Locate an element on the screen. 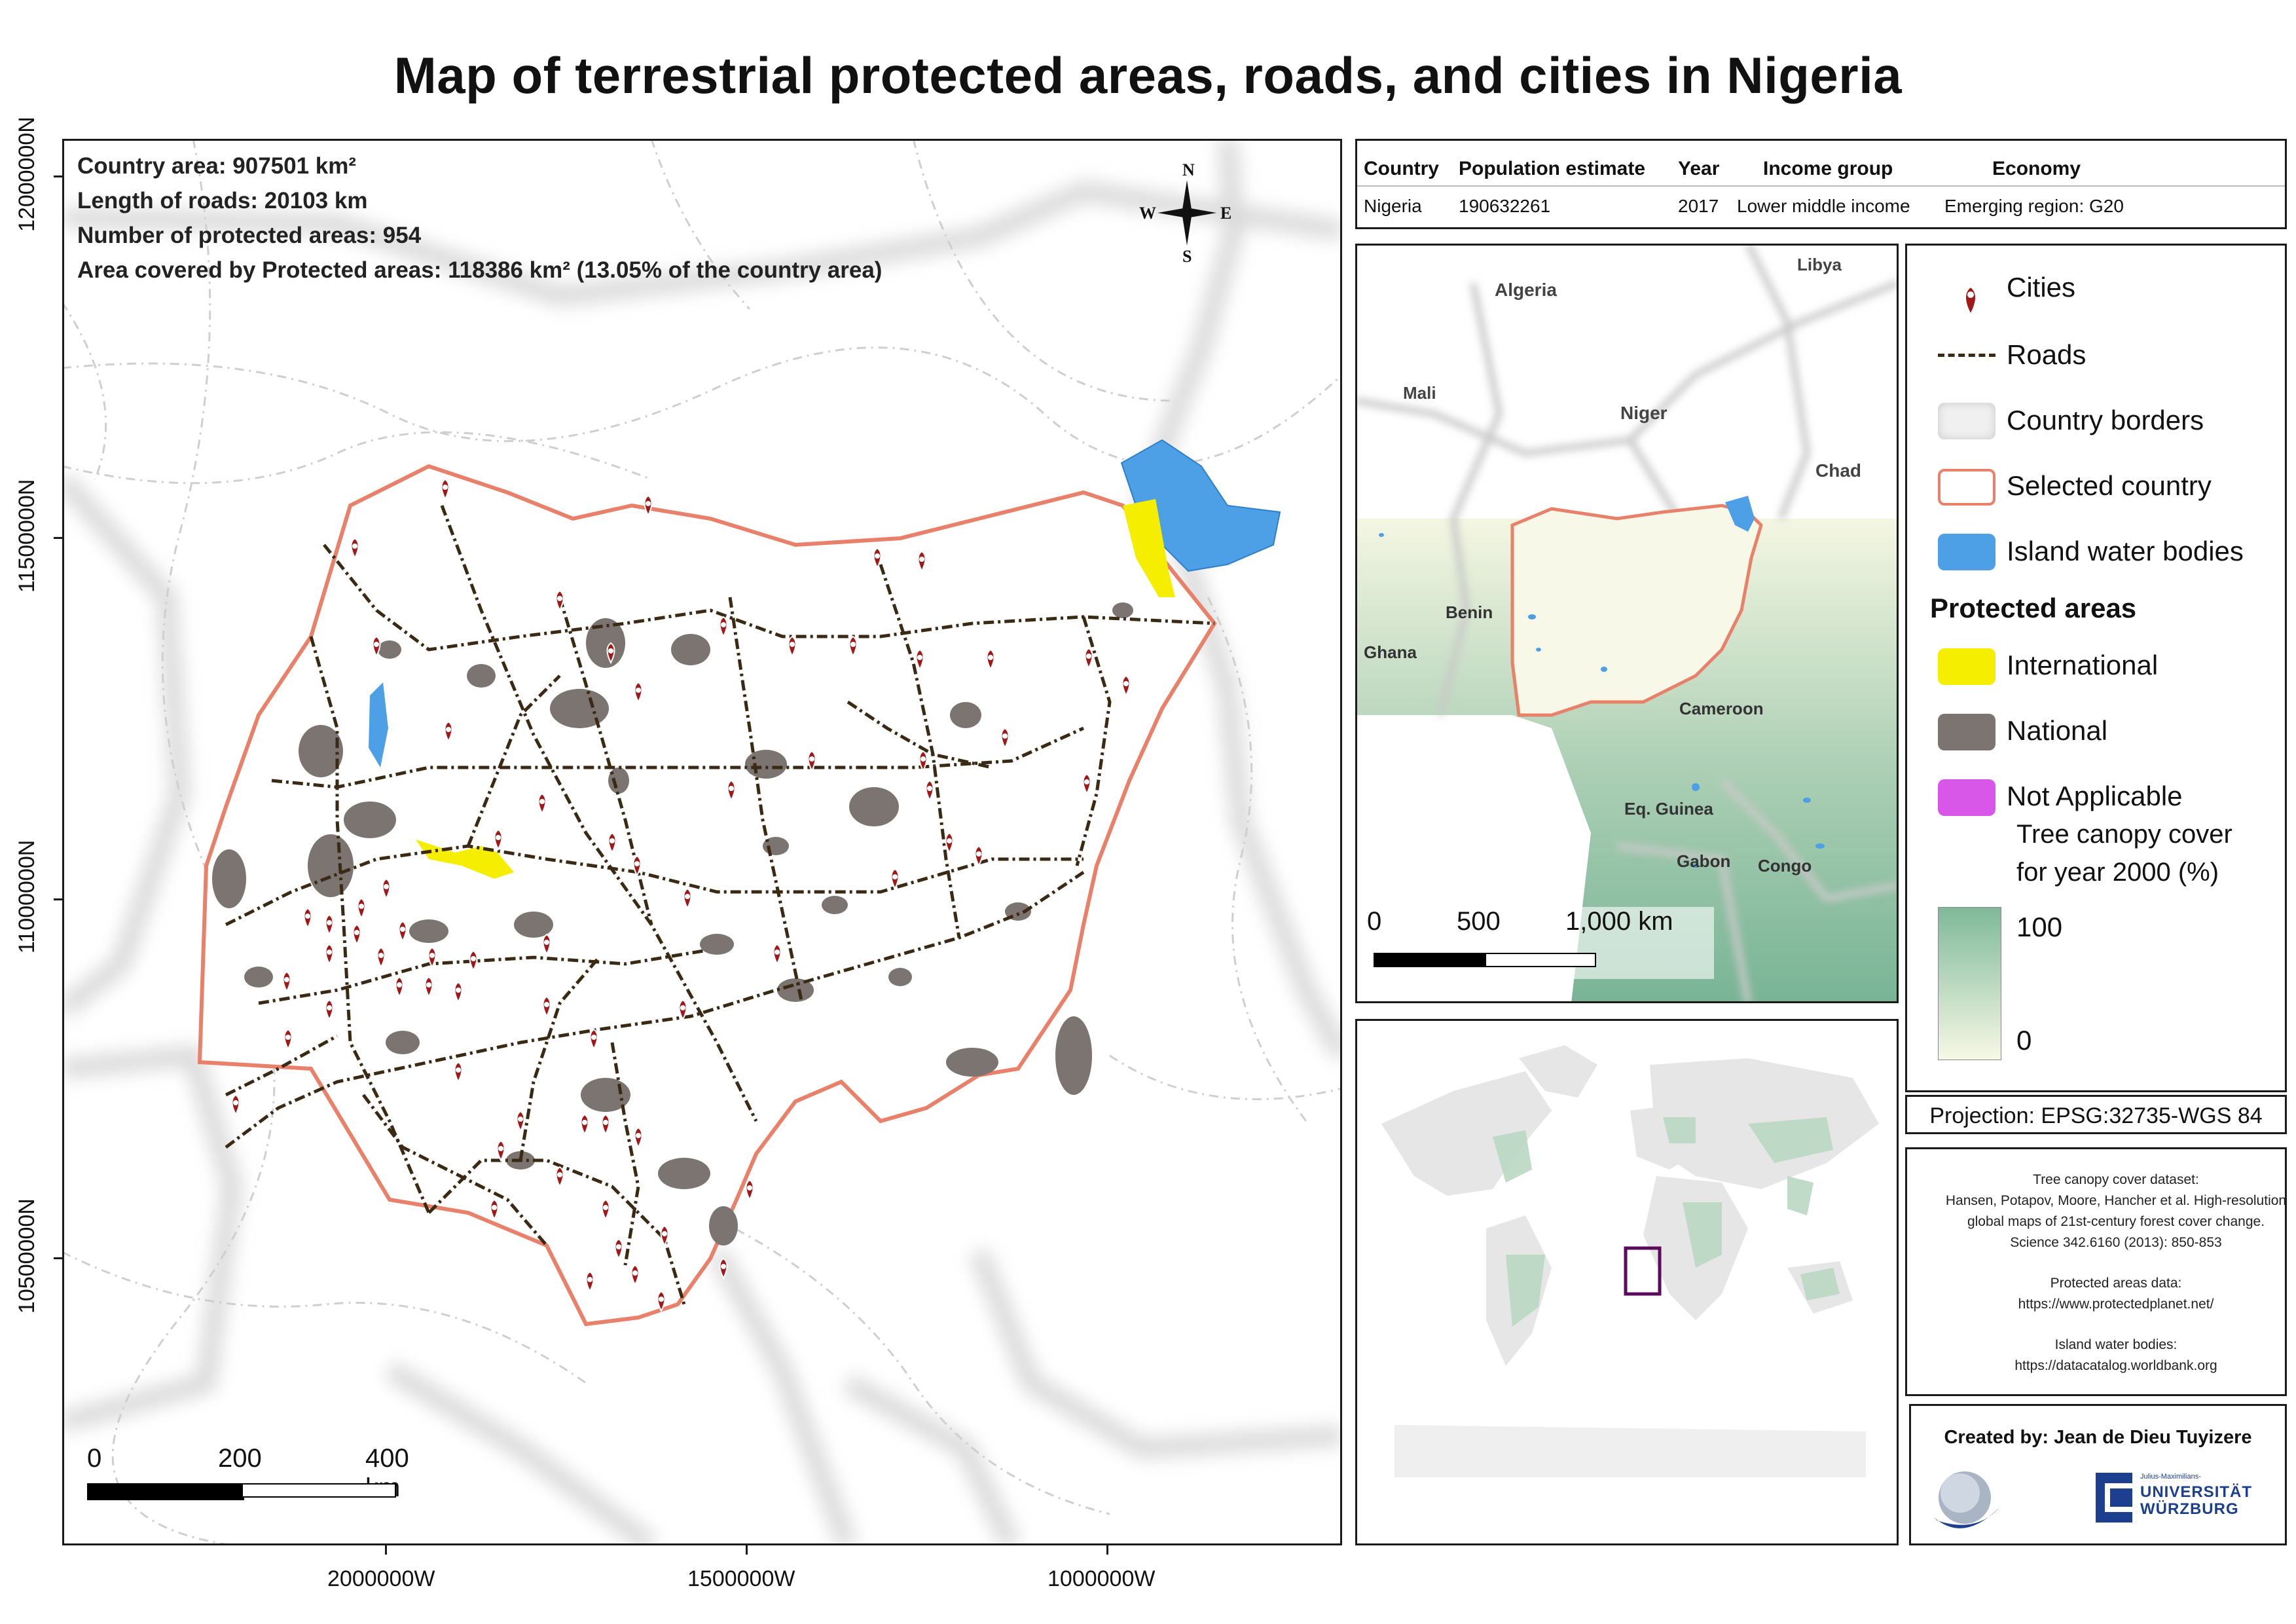  main-scale-bar: 0 200 400 km is located at coordinates (250, 1480).